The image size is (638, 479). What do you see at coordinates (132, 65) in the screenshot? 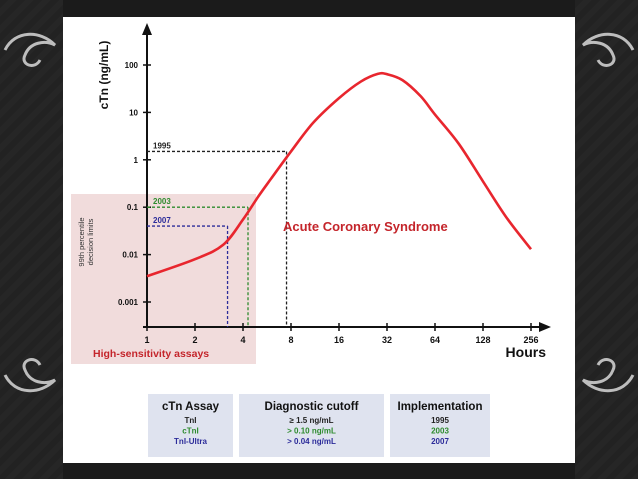
I see `y-tick-label-5: 100` at bounding box center [132, 65].